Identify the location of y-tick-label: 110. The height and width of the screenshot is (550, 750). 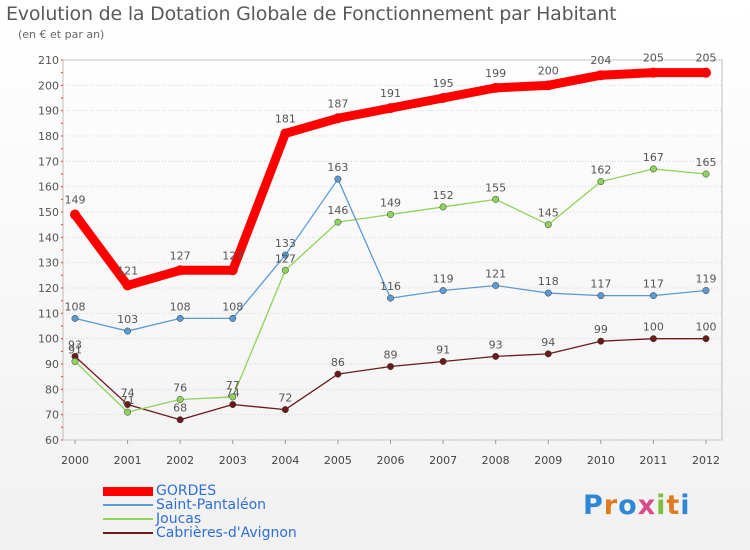
(48, 313).